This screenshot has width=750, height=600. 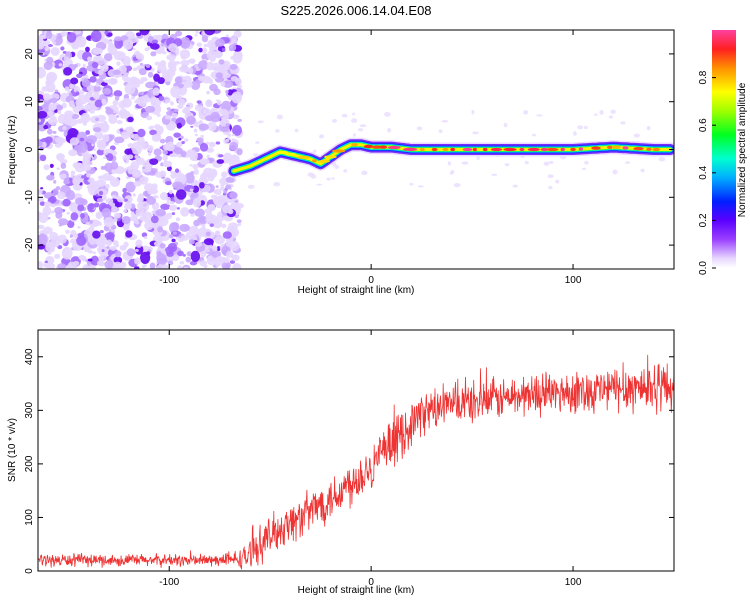 What do you see at coordinates (724, 149) in the screenshot?
I see `colorbar-gradient` at bounding box center [724, 149].